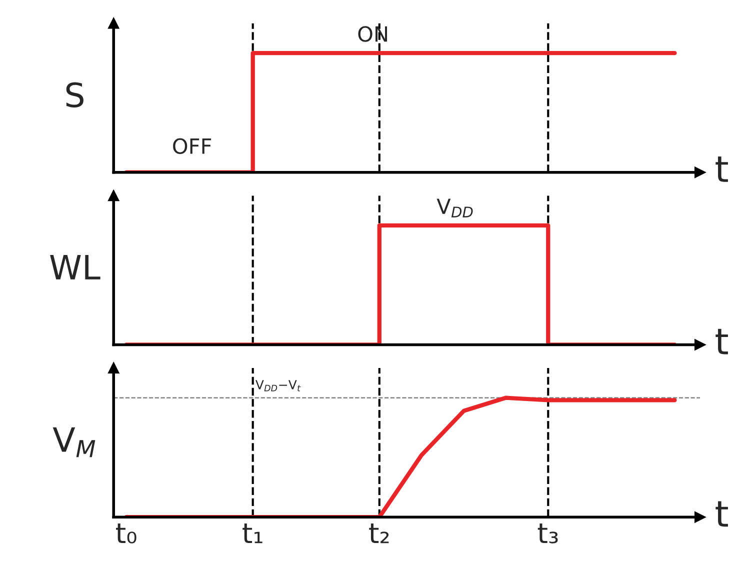 The image size is (733, 581). What do you see at coordinates (75, 267) in the screenshot?
I see `y-axis-title: WL` at bounding box center [75, 267].